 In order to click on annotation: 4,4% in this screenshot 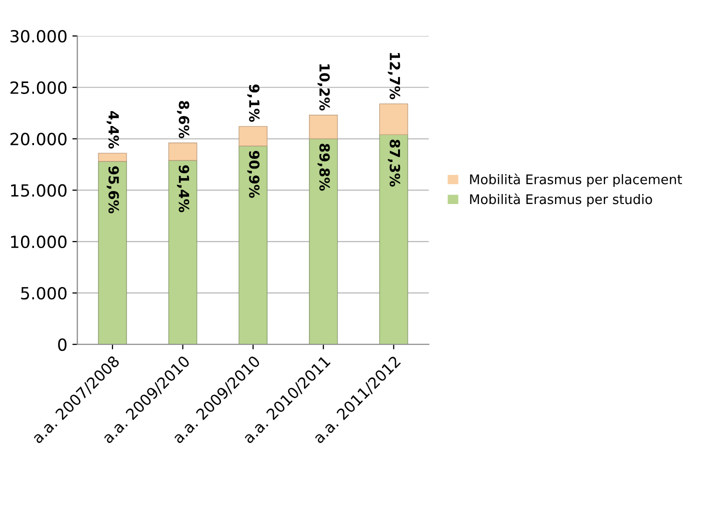, I will do `click(112, 130)`.